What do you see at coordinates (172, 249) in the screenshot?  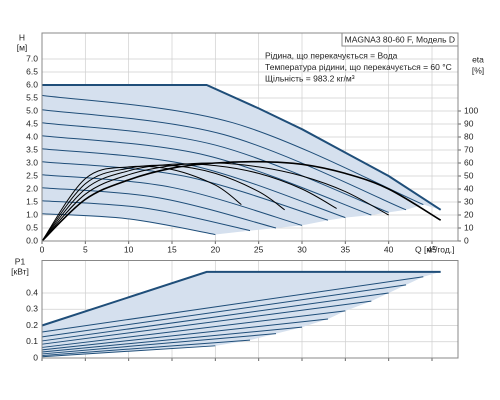 I see `x-tick-label: 15` at bounding box center [172, 249].